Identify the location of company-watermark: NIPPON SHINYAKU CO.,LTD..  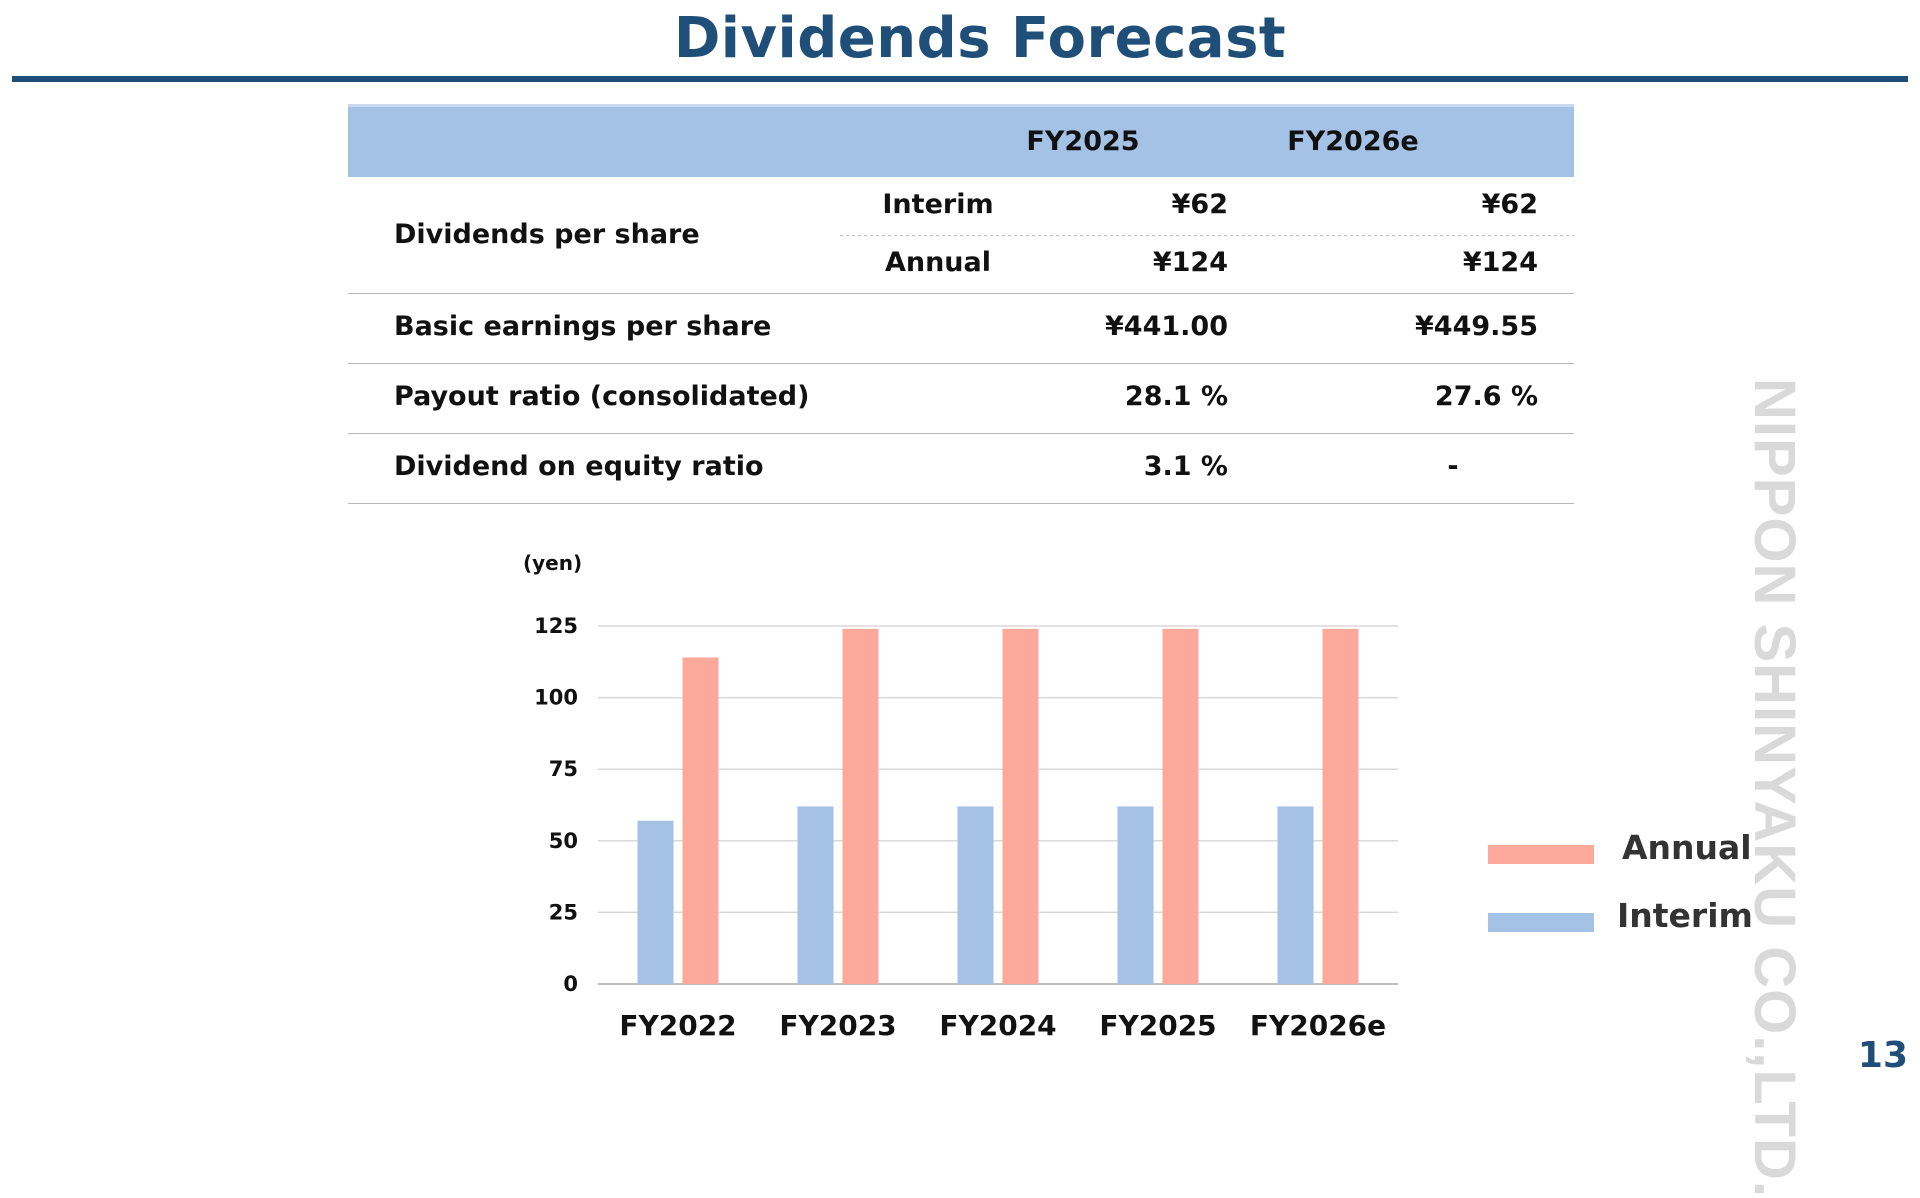
(1774, 788).